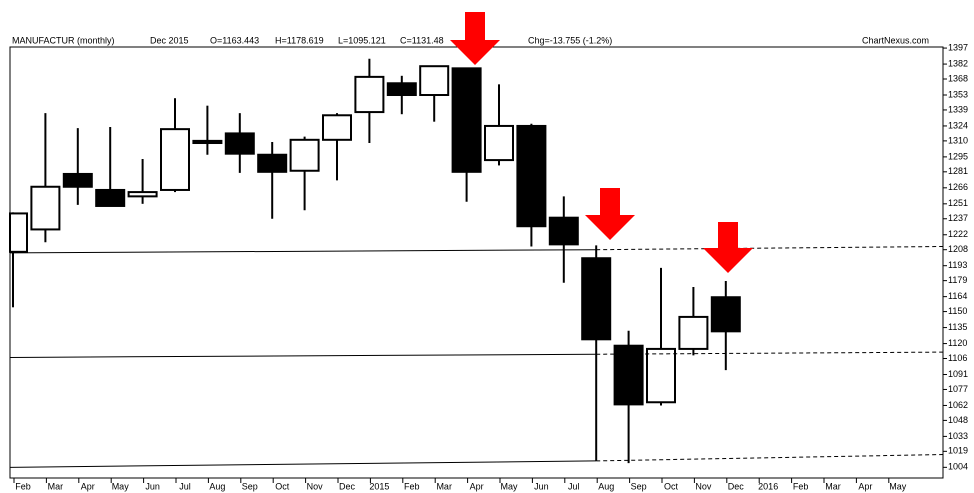 This screenshot has width=974, height=493. I want to click on y-tick-label: 1368, so click(958, 78).